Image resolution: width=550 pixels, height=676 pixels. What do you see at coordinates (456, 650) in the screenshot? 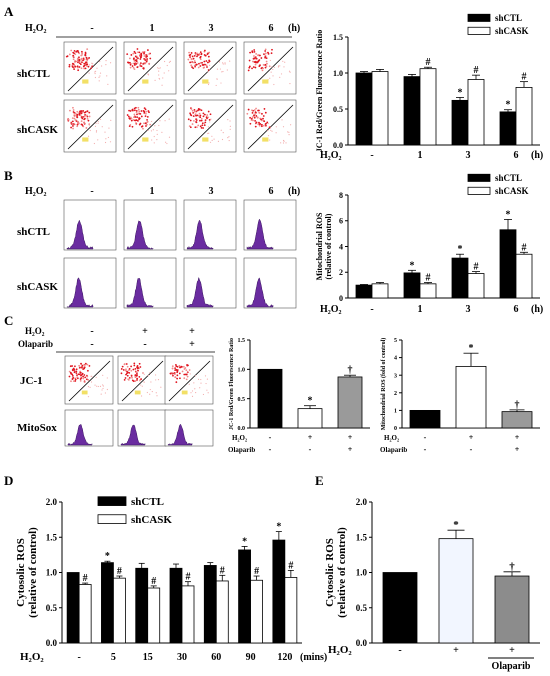
I see `x-tick-label: +` at bounding box center [456, 650].